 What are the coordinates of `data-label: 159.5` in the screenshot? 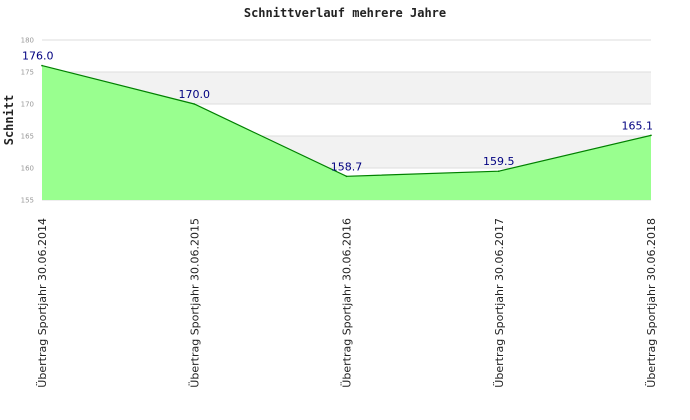 It's located at (499, 161).